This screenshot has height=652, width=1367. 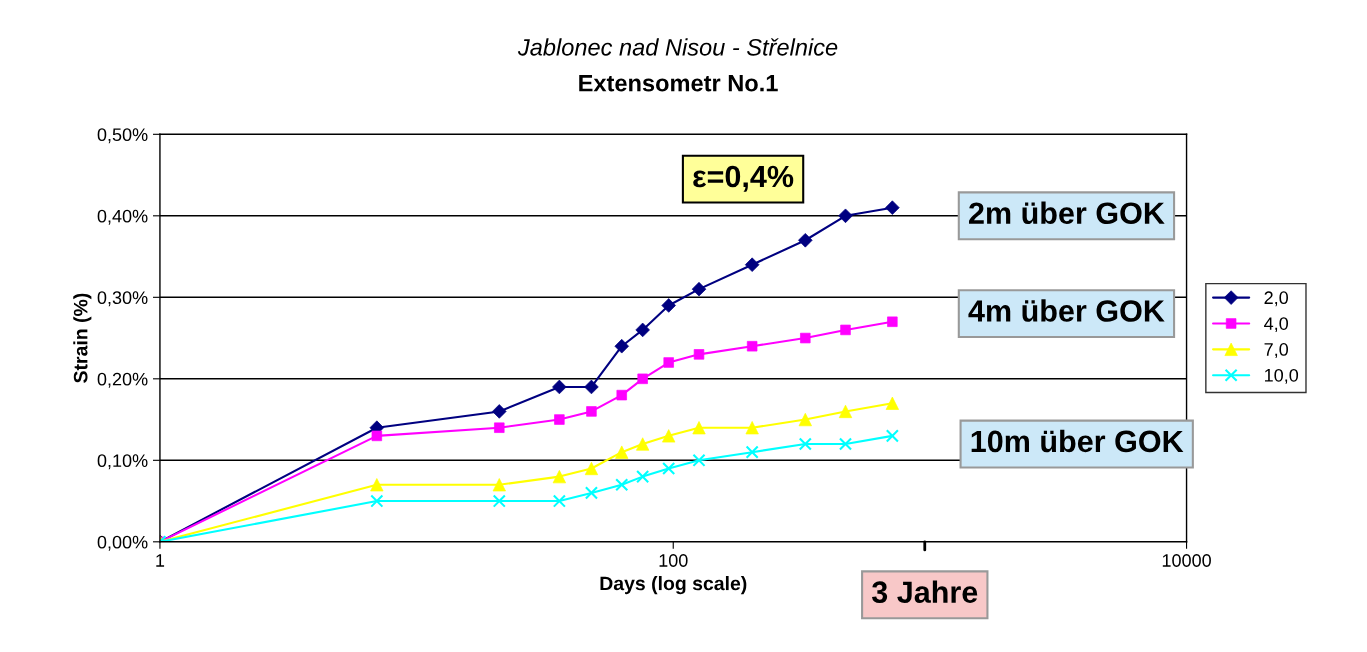 I want to click on chart-title: Jablonec nad Nisou - Střelnice, so click(x=677, y=47).